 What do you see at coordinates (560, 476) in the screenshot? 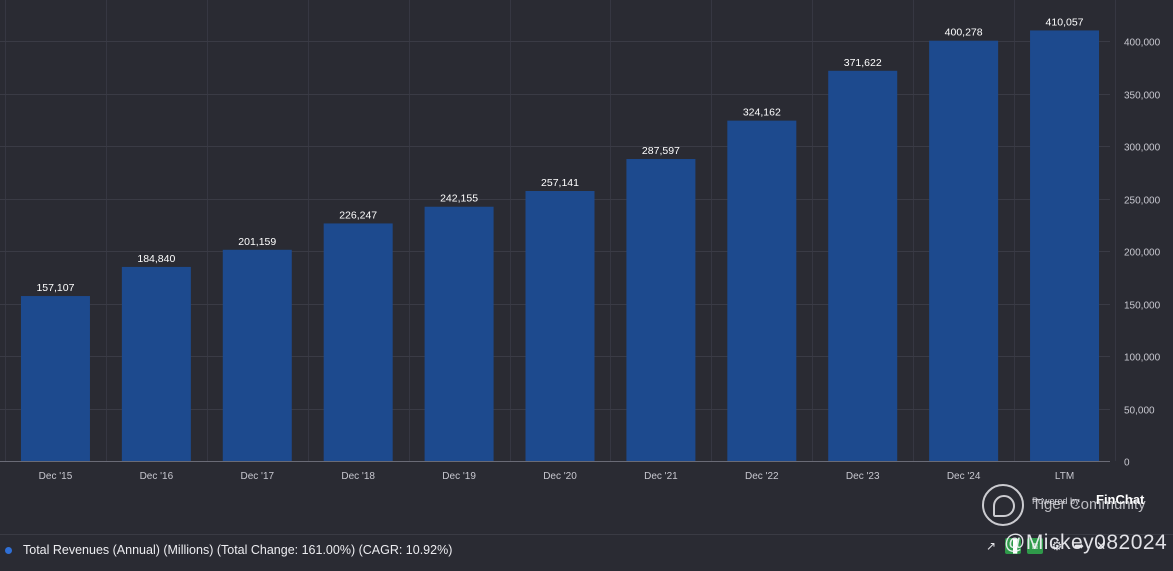
I see `x-tick-label: Dec '20` at bounding box center [560, 476].